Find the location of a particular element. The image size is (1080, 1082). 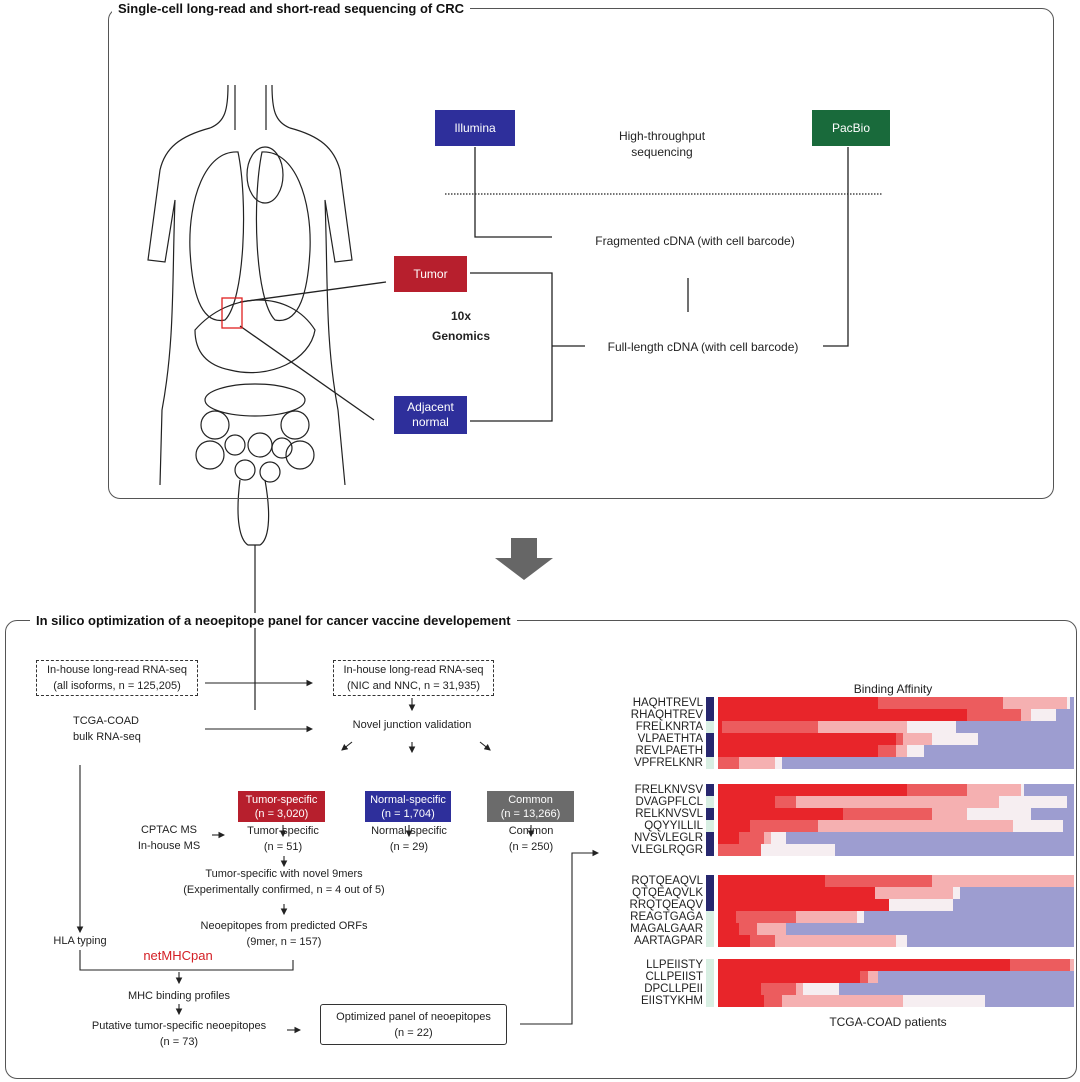

common250-line1: Common is located at coordinates (531, 831).